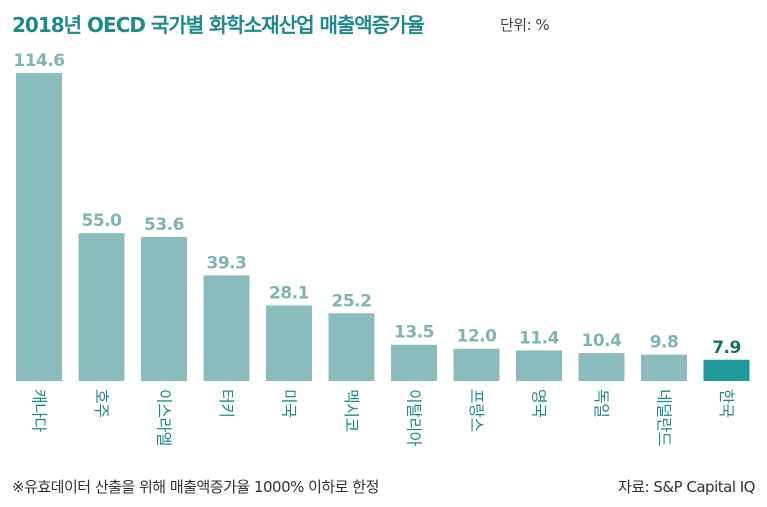 The image size is (767, 507). What do you see at coordinates (101, 403) in the screenshot?
I see `category-label-1: 호주` at bounding box center [101, 403].